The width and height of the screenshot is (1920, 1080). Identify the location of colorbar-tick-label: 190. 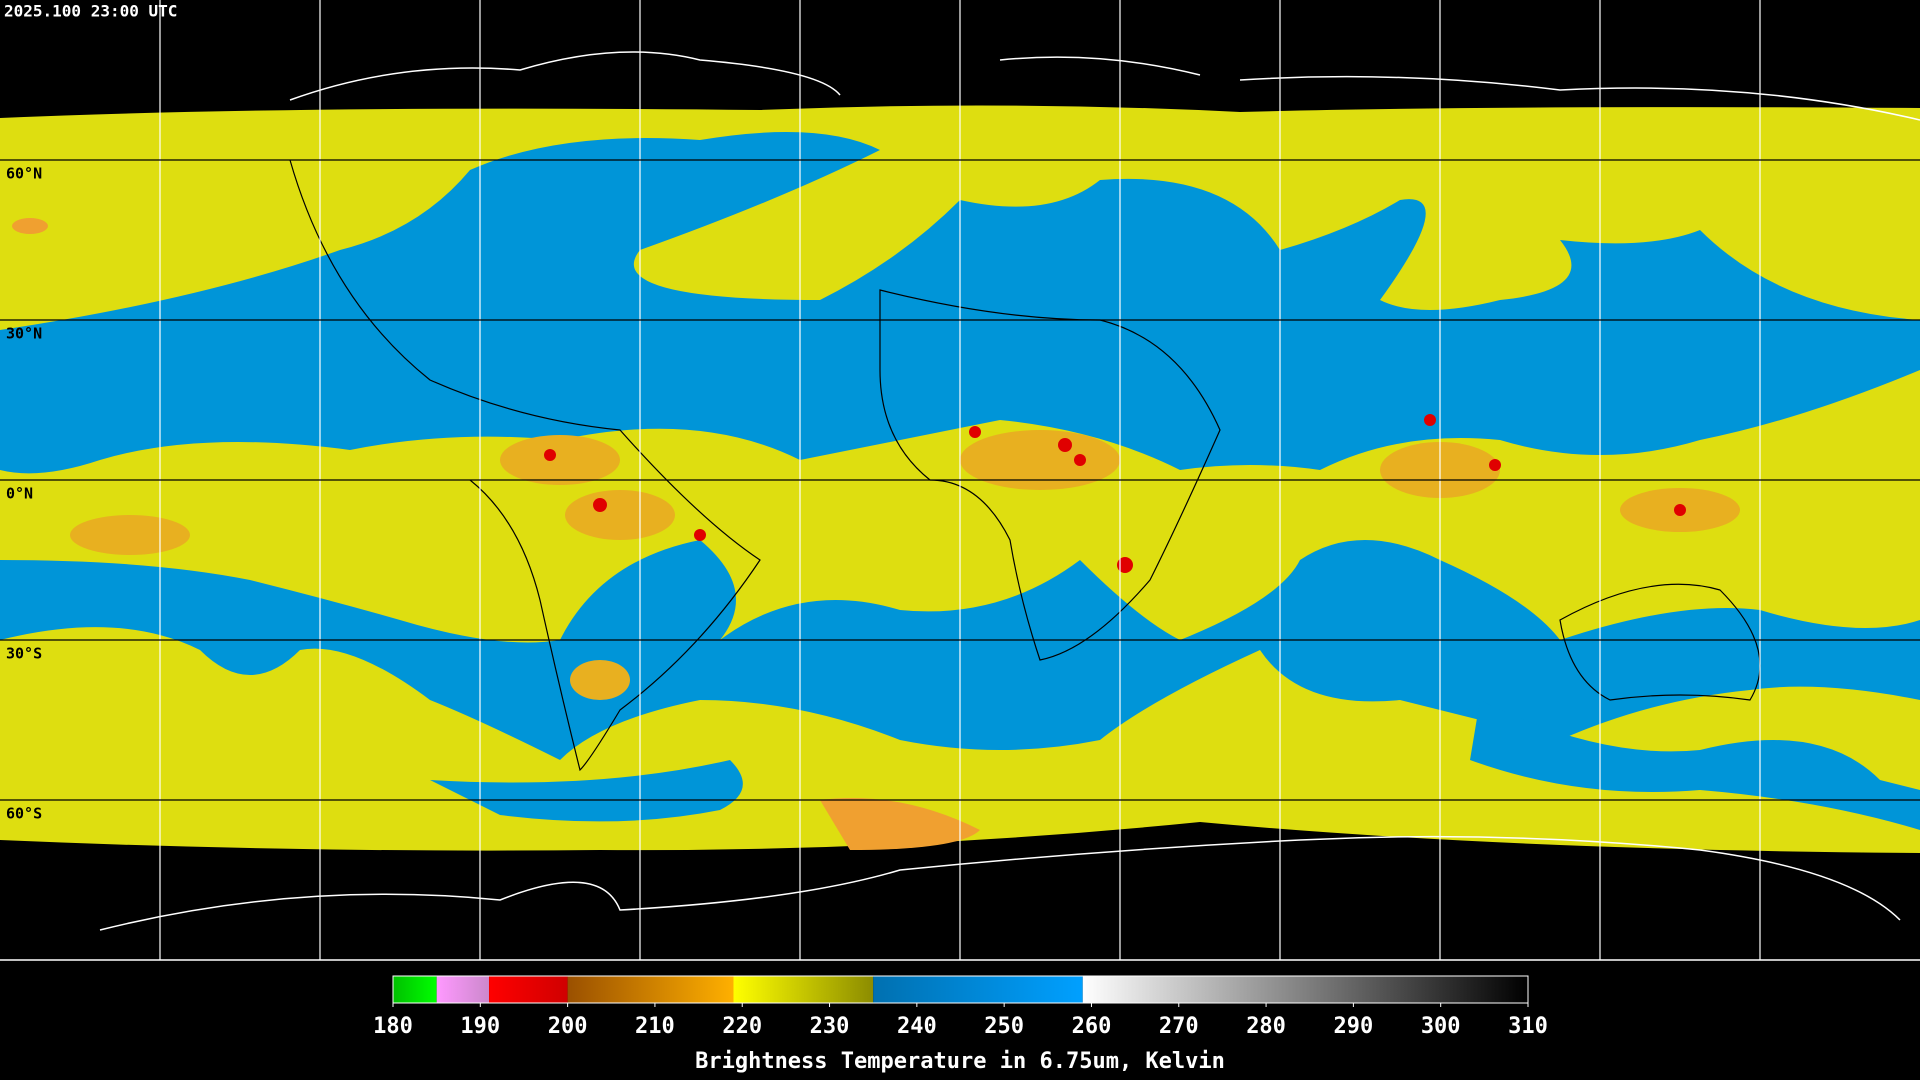
(480, 1026).